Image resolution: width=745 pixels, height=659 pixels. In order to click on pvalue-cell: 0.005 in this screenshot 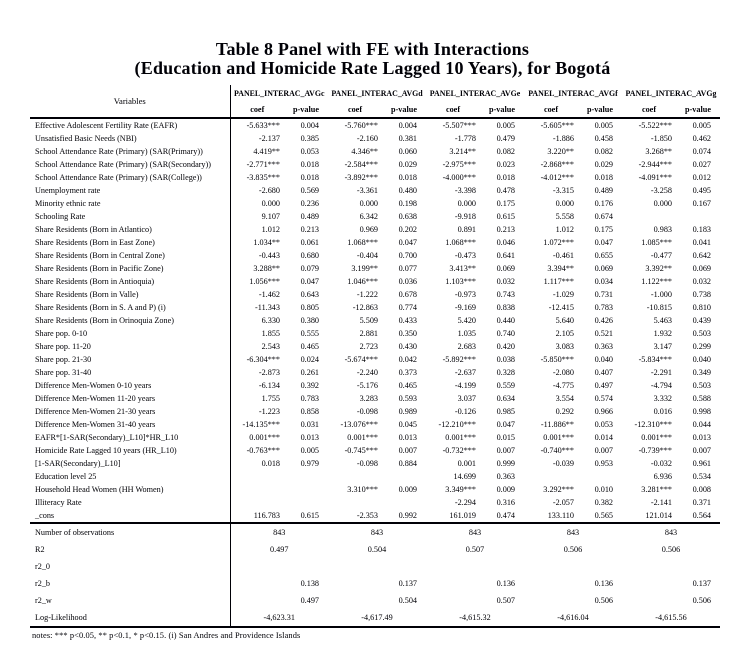, I will do `click(505, 125)`.